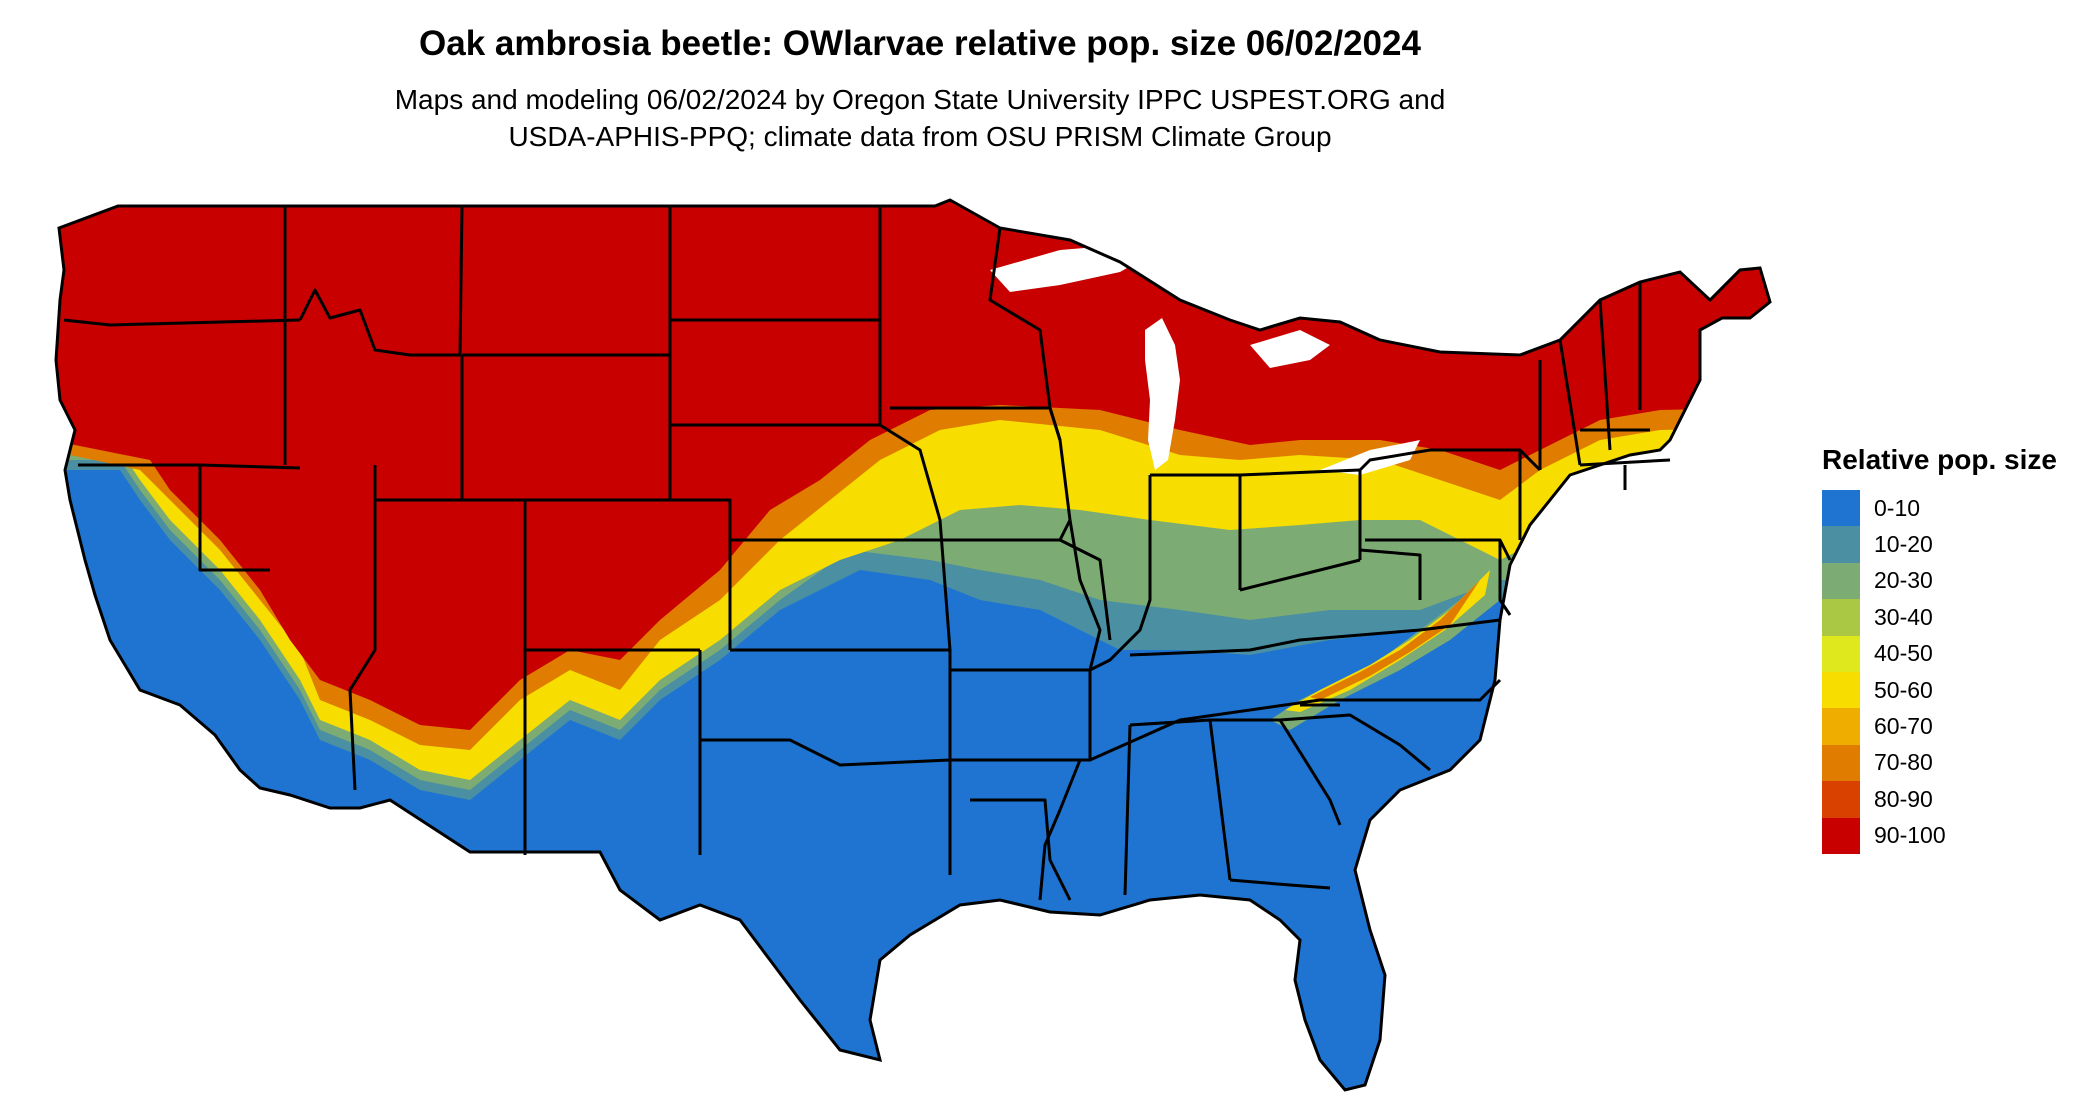 This screenshot has height=1116, width=2100. Describe the element at coordinates (1903, 726) in the screenshot. I see `legend-label: 60-70` at that location.